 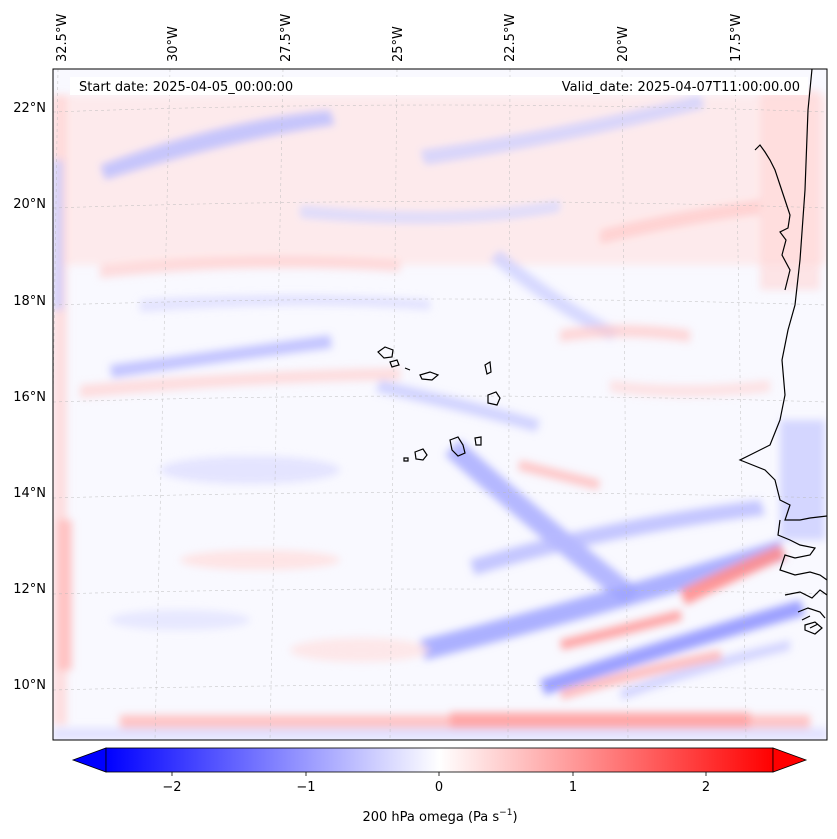 What do you see at coordinates (305, 787) in the screenshot?
I see `colorbar-tick-neg1: −1` at bounding box center [305, 787].